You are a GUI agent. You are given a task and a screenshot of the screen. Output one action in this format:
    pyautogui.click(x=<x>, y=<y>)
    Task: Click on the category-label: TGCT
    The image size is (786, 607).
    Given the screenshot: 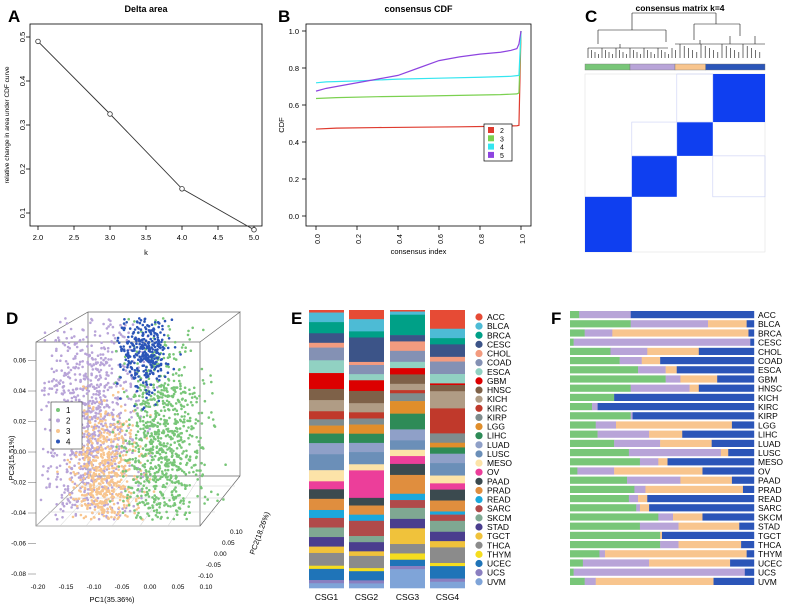 What is the action you would take?
    pyautogui.click(x=769, y=536)
    